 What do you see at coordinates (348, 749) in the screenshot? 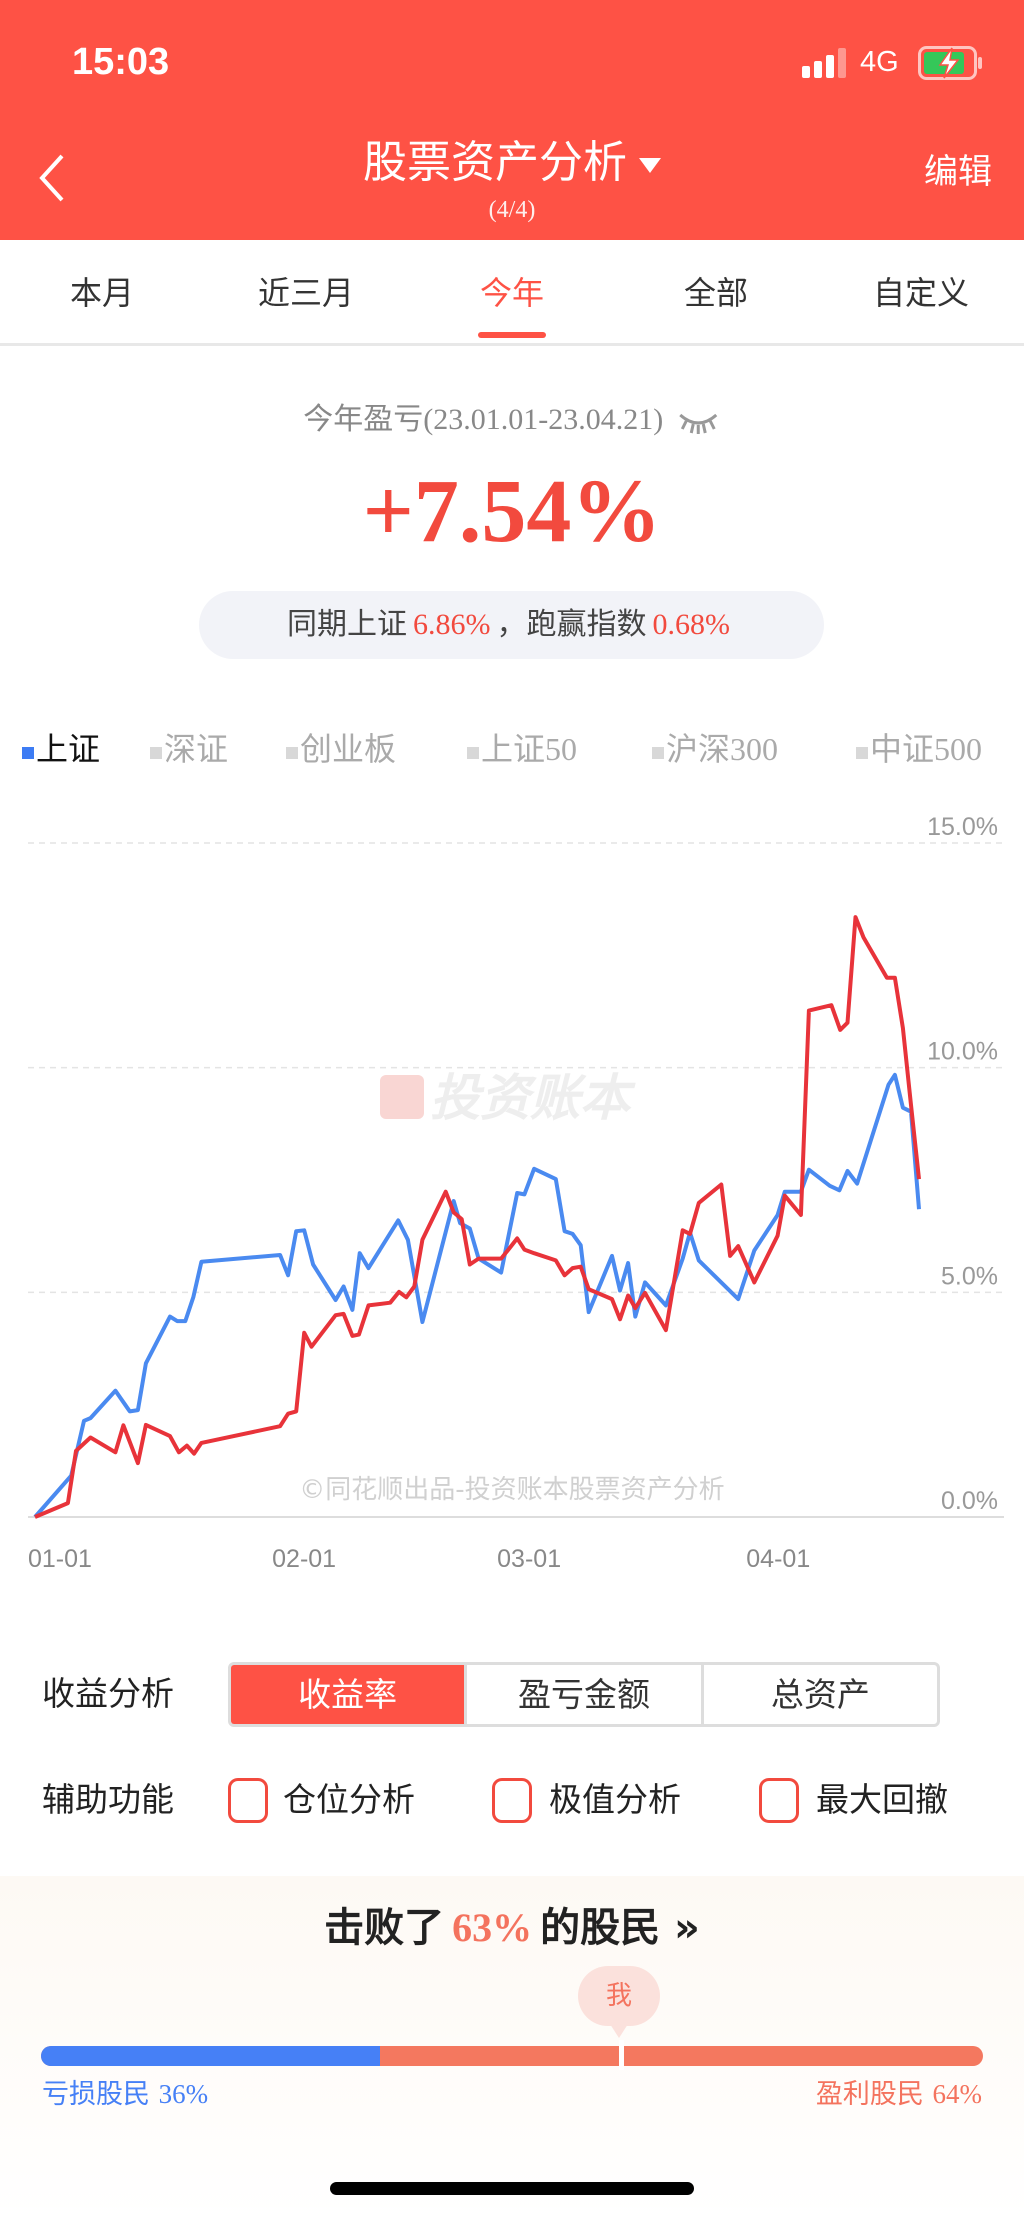
I see `legend-label: 创业板` at bounding box center [348, 749].